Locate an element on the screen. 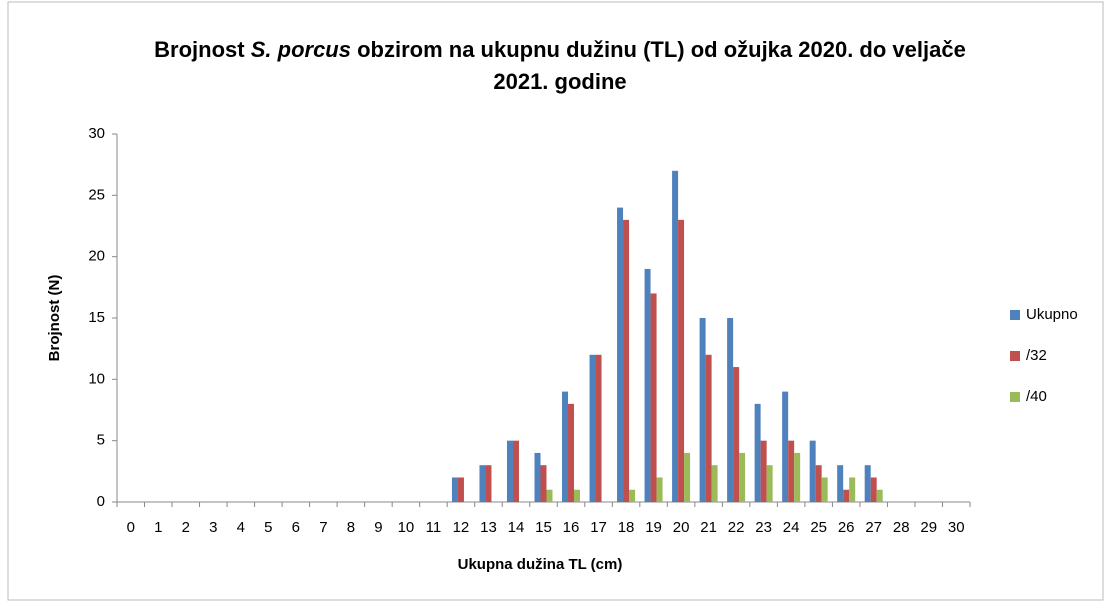 This screenshot has width=1107, height=603. y-tick-label: 5 is located at coordinates (101, 440).